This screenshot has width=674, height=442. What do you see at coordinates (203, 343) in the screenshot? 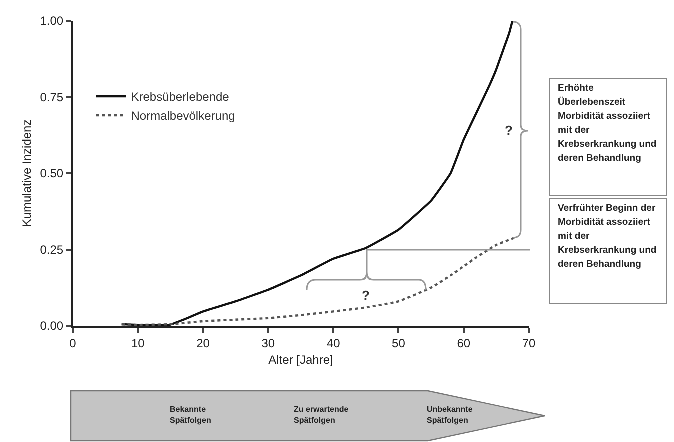
I see `x-tick-label: 20` at bounding box center [203, 343].